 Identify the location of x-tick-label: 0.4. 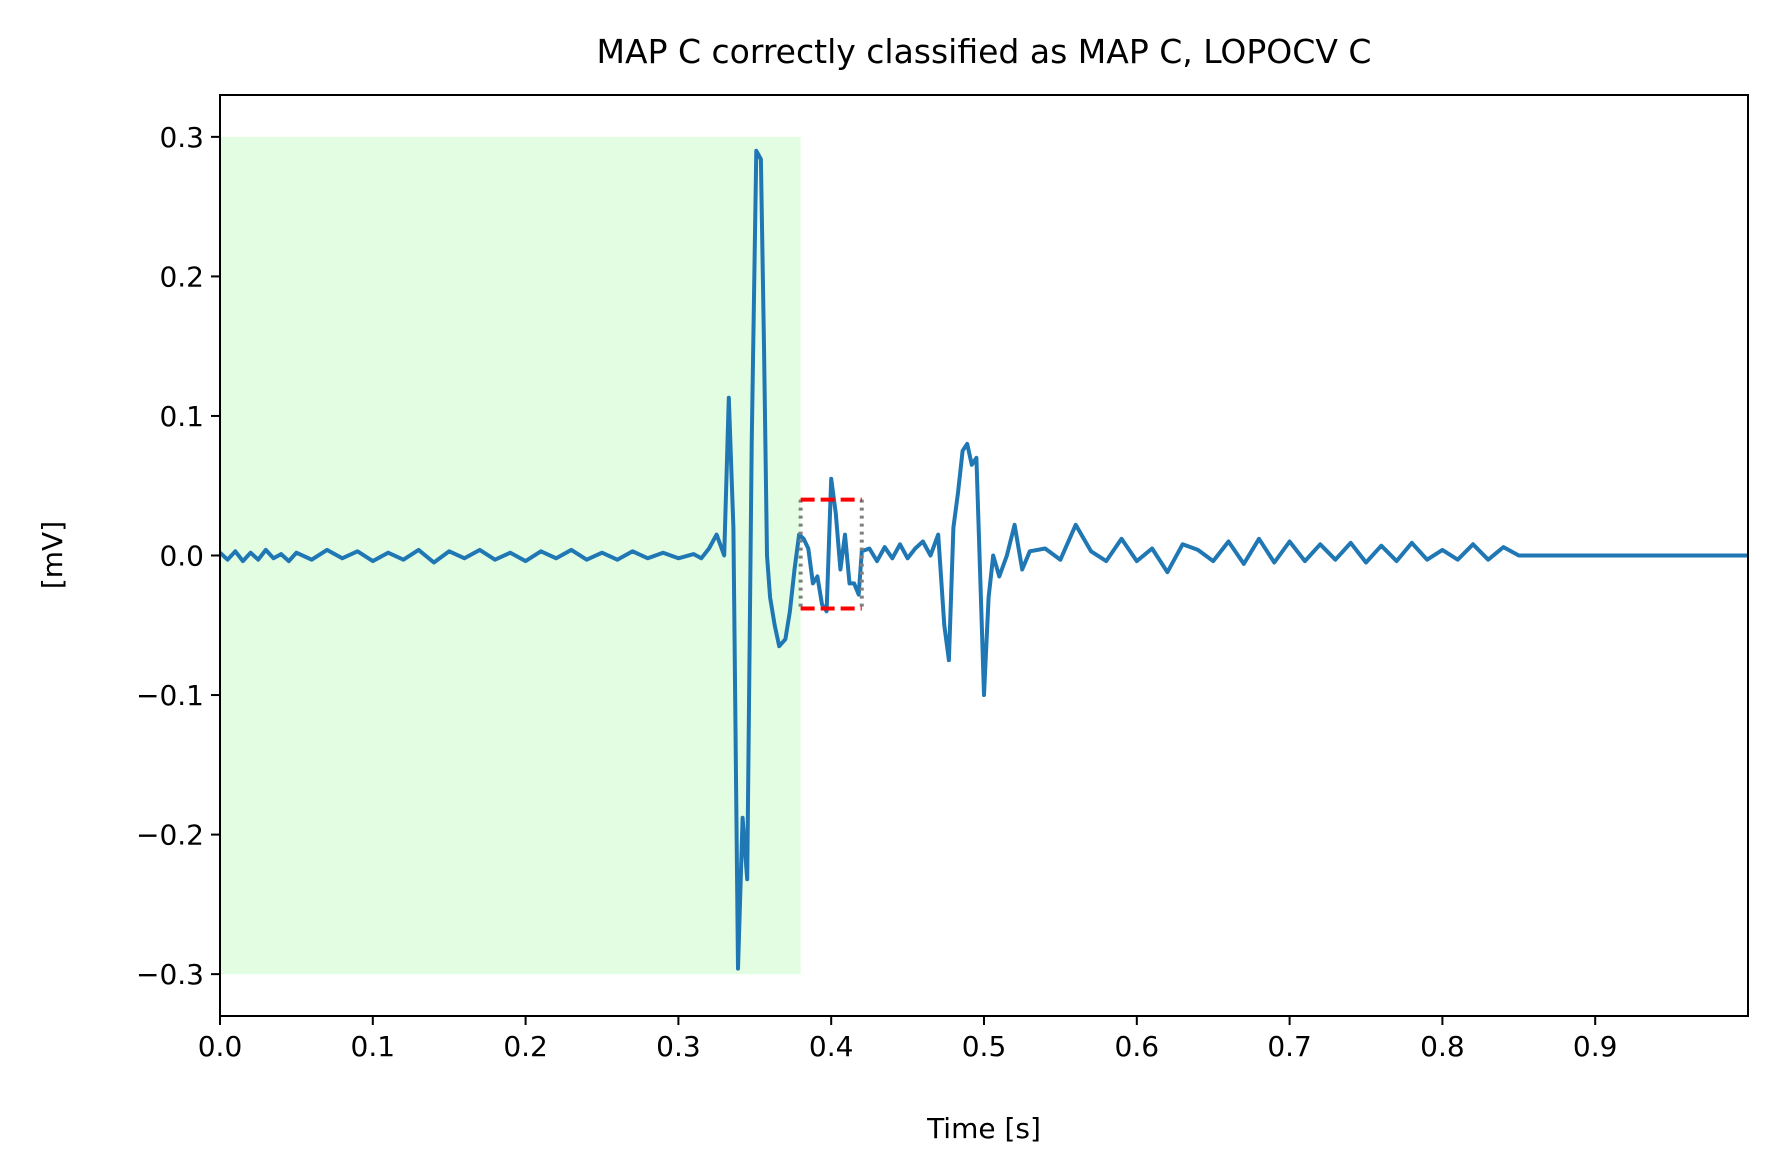
(831, 1046).